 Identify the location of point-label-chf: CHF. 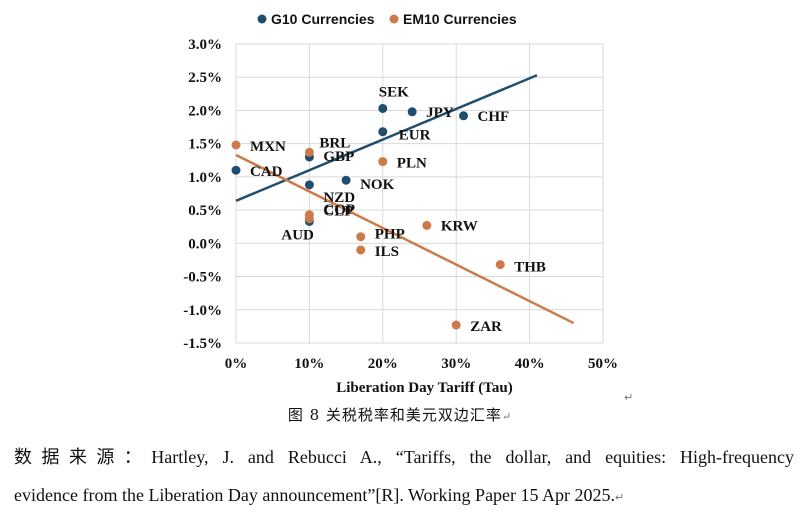
(494, 117).